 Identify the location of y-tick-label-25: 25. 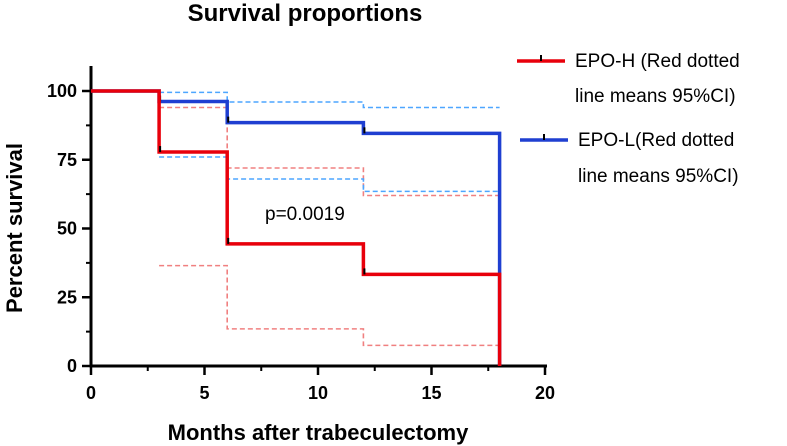
(67, 297).